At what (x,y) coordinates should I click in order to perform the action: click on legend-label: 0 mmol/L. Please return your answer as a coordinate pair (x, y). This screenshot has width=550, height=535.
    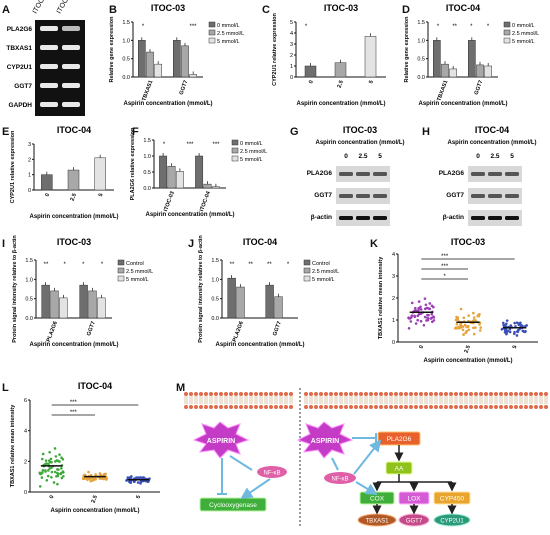
    Looking at the image, I should click on (228, 26).